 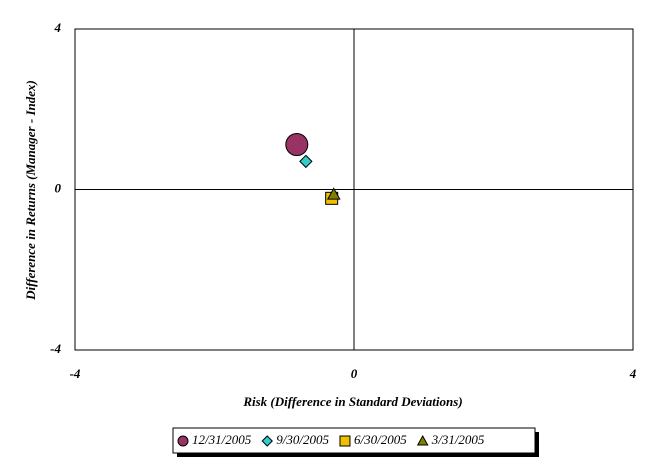 I want to click on y-tick-label: 0, so click(x=58, y=187).